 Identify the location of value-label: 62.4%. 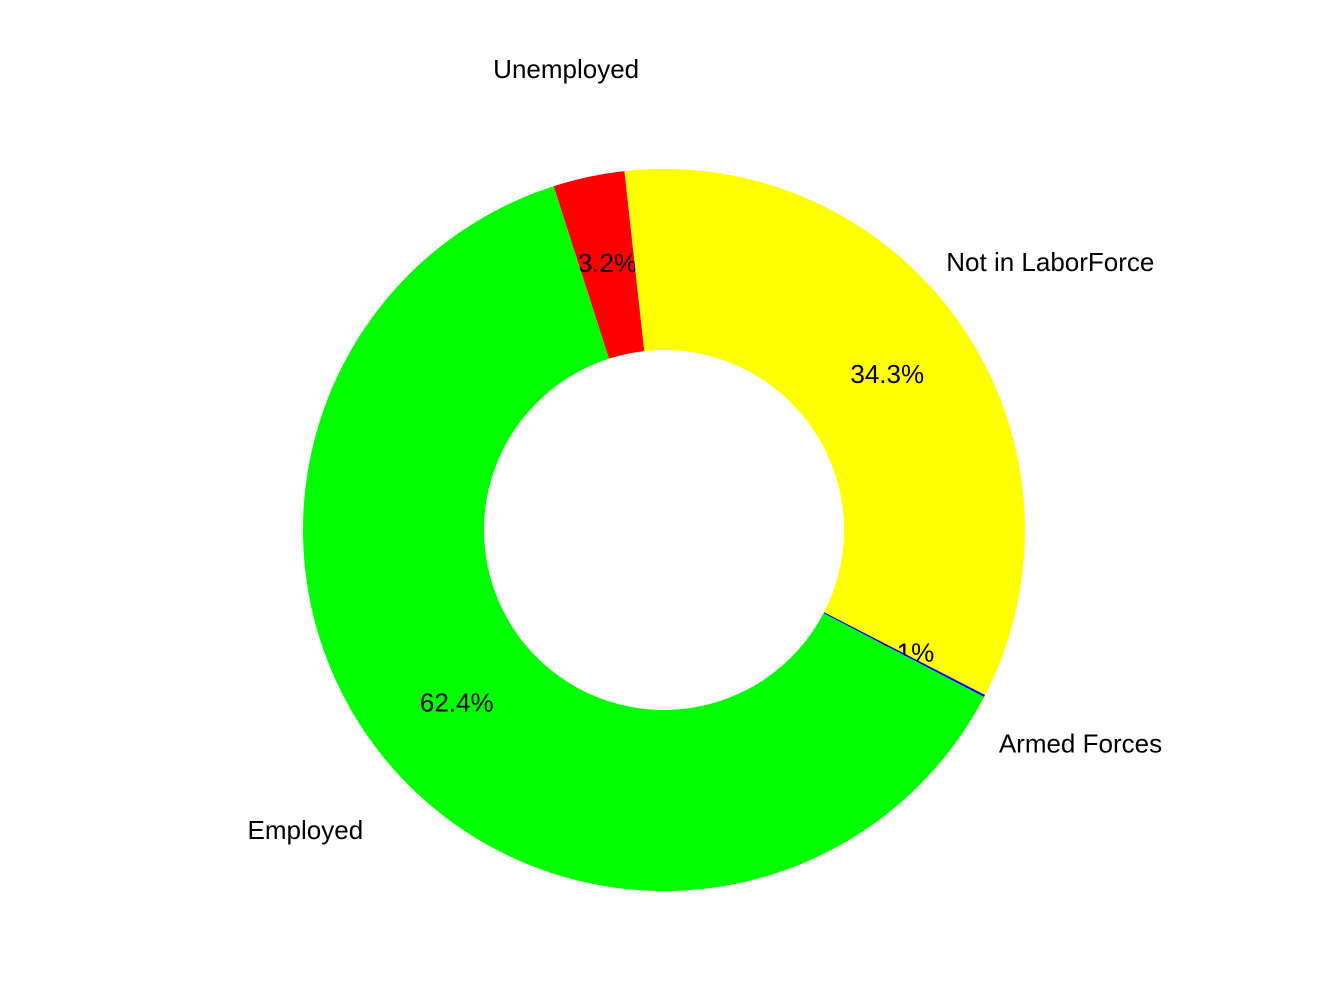
(457, 703).